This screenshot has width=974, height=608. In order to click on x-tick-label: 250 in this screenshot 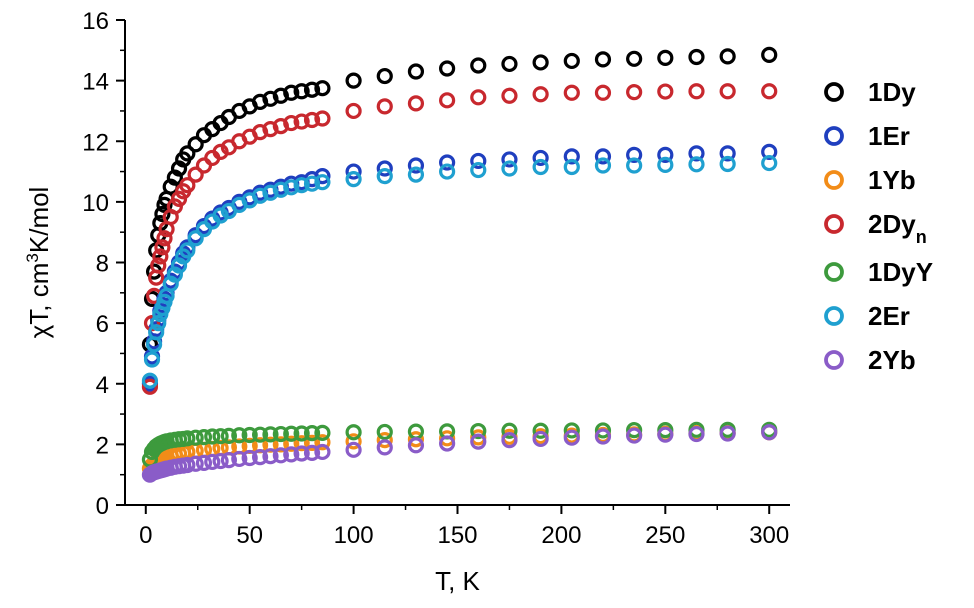, I will do `click(665, 535)`.